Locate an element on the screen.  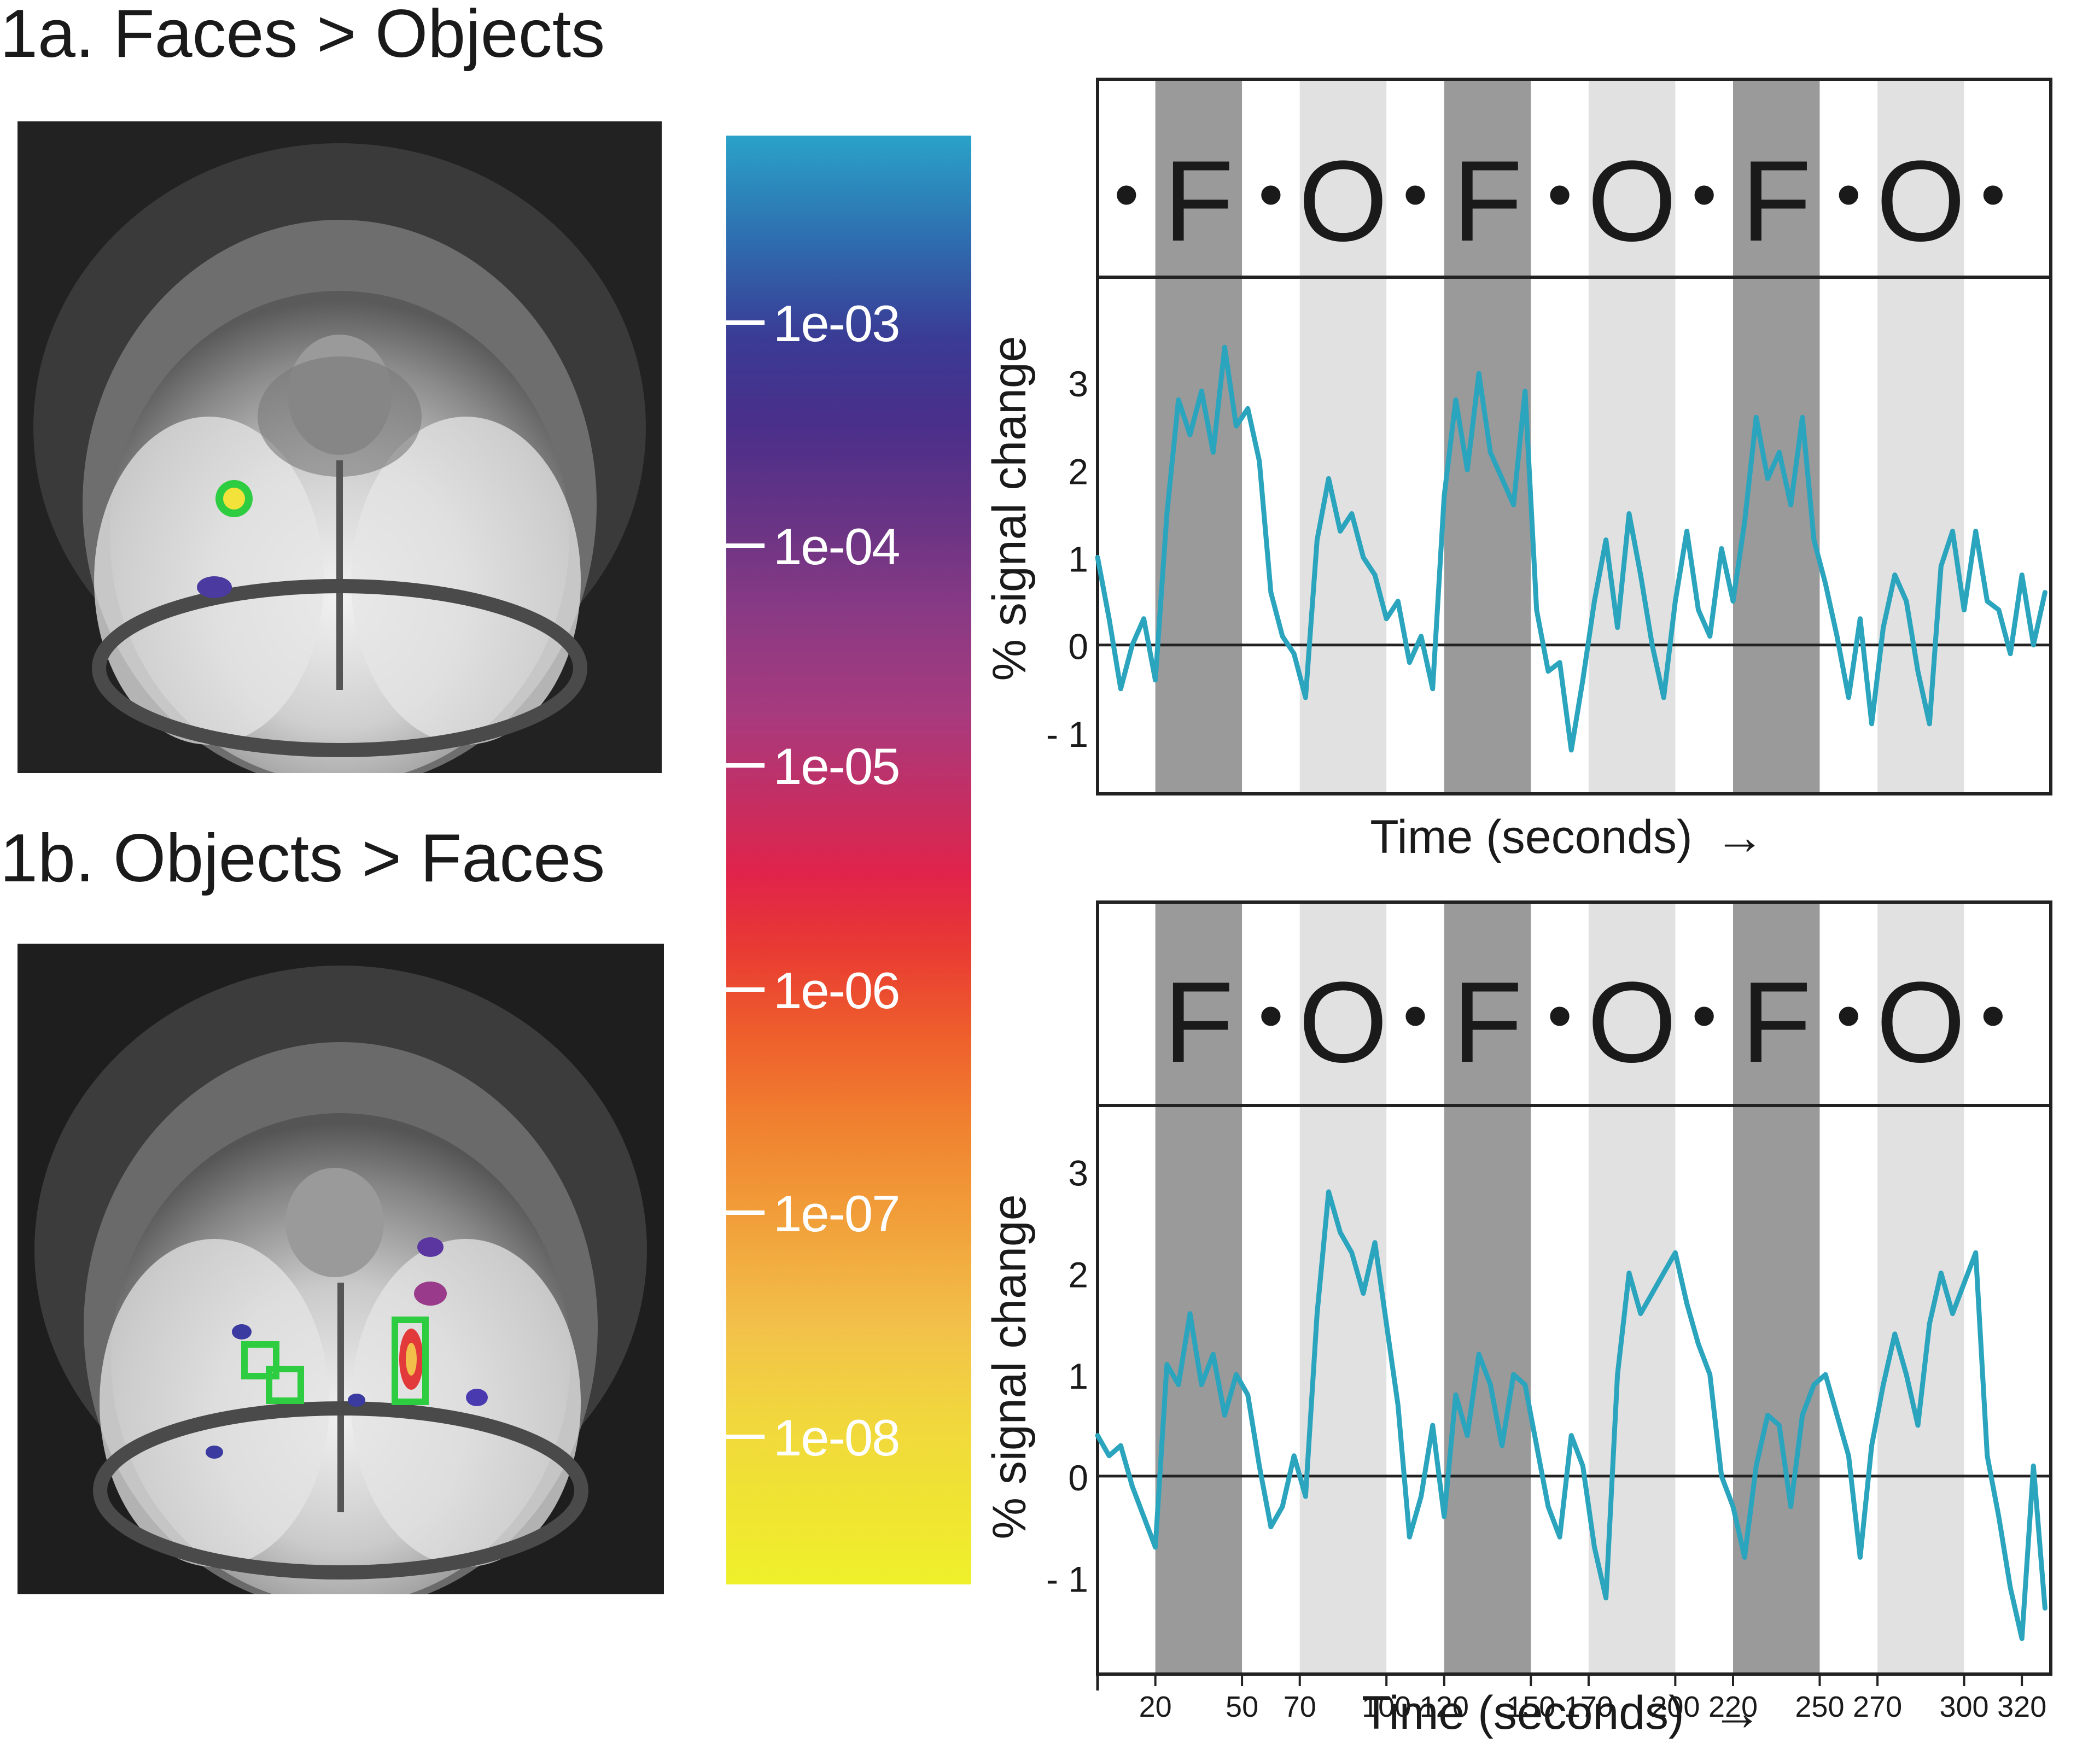
panel-title-1a: 1a. Faces > Objects is located at coordinates (302, 36).